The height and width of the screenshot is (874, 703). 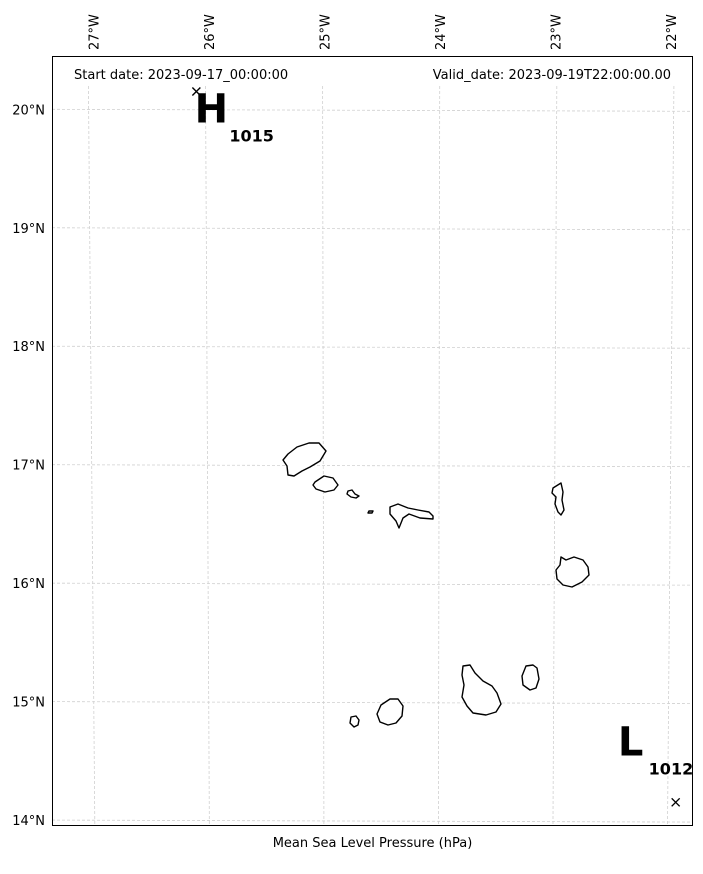 I want to click on island-brava, so click(x=354, y=721).